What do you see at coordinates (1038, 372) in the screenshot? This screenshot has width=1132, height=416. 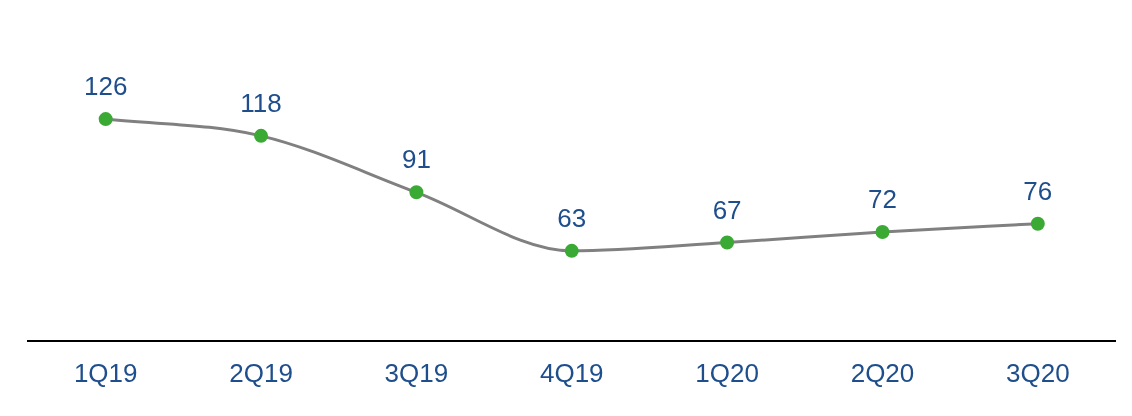 I see `x-tick-label: 3Q20` at bounding box center [1038, 372].